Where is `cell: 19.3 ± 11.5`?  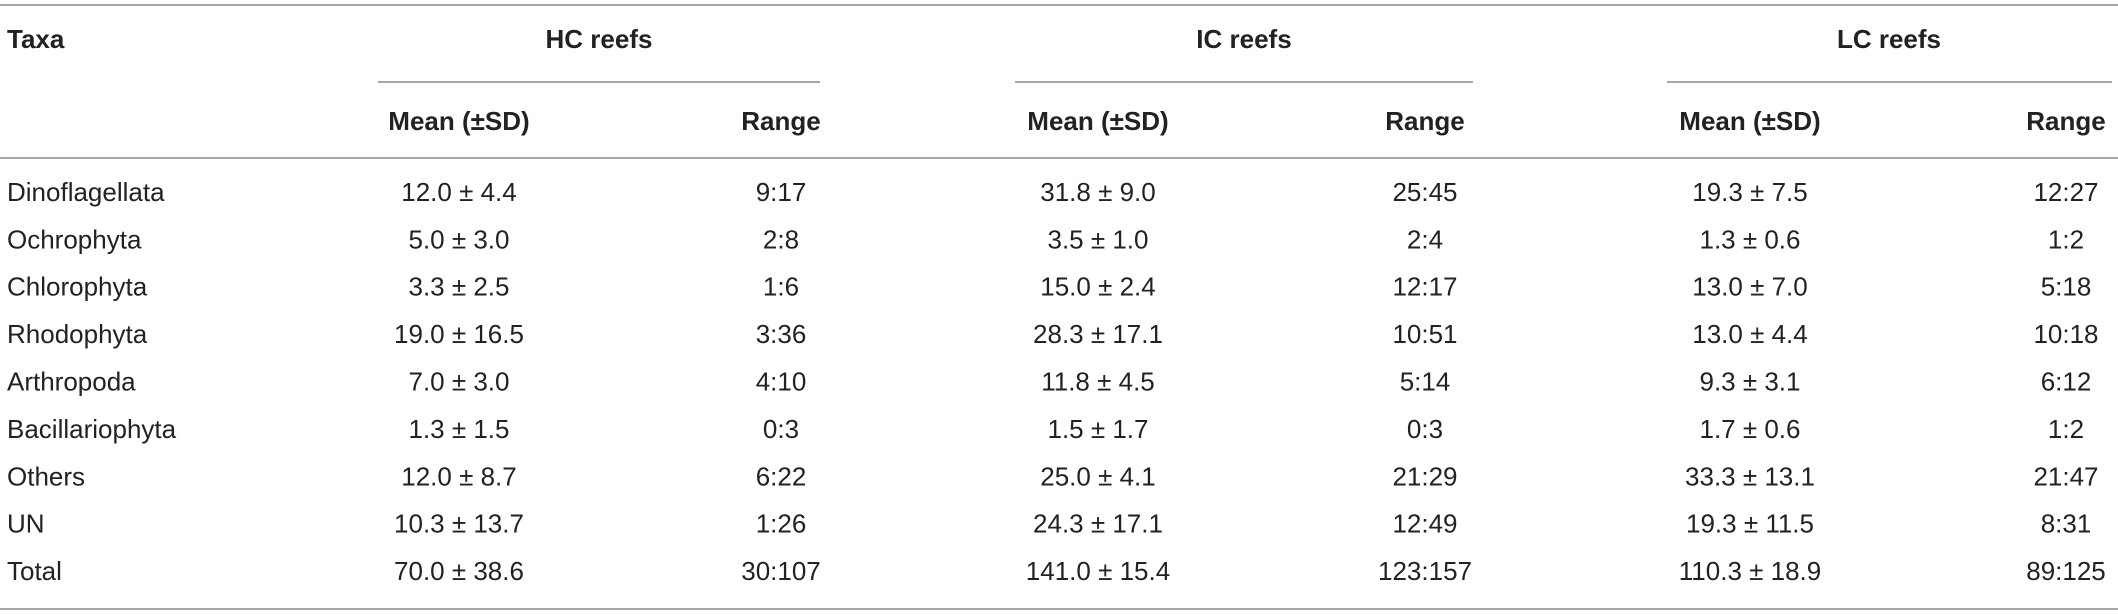 cell: 19.3 ± 11.5 is located at coordinates (1750, 524).